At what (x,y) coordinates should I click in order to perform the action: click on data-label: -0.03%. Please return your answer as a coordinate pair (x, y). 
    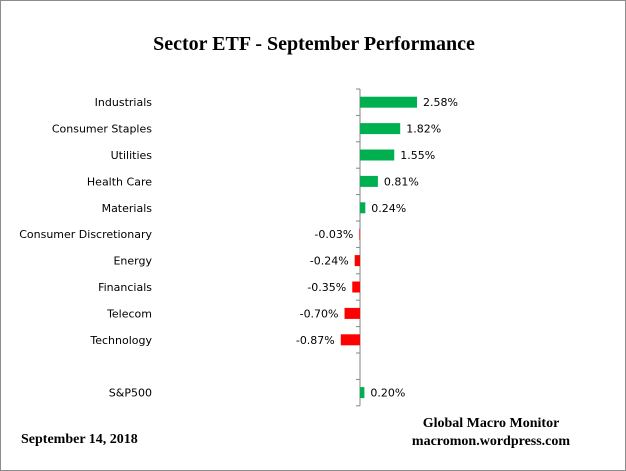
    Looking at the image, I should click on (333, 234).